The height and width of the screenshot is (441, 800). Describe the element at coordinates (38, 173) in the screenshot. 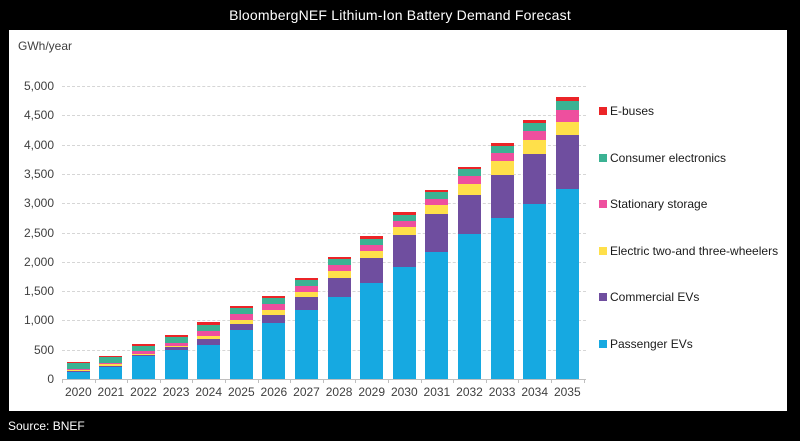

I see `y-axis-tick-label: 3,500` at that location.